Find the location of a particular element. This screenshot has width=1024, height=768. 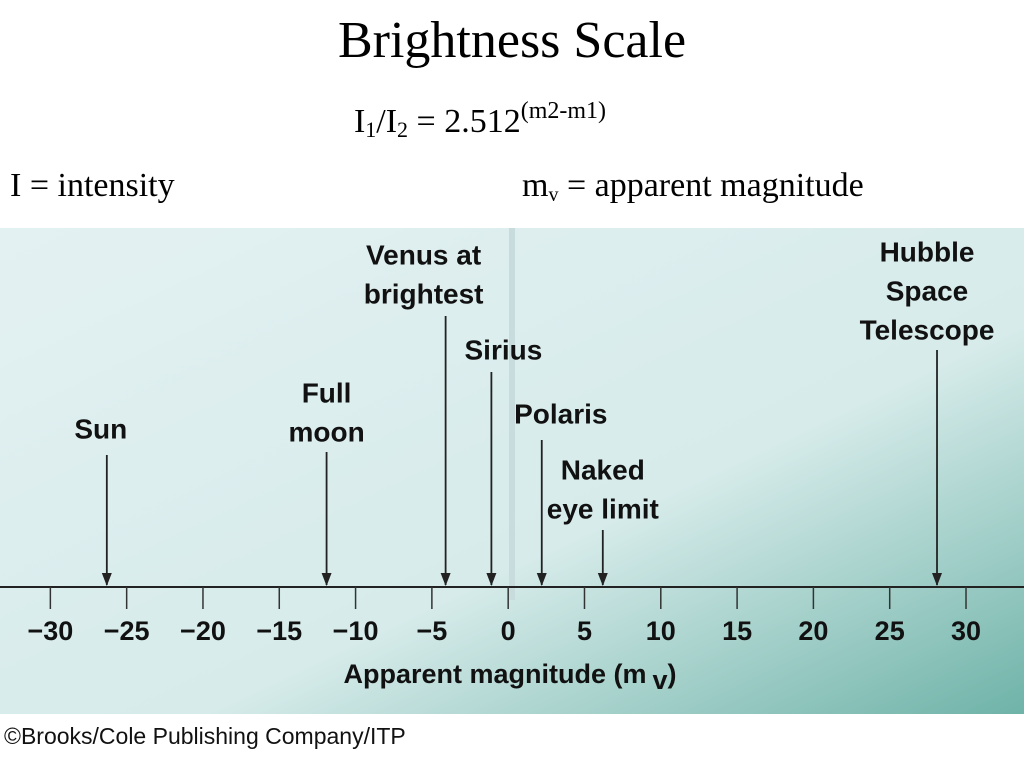

formula-part: /I is located at coordinates (386, 121).